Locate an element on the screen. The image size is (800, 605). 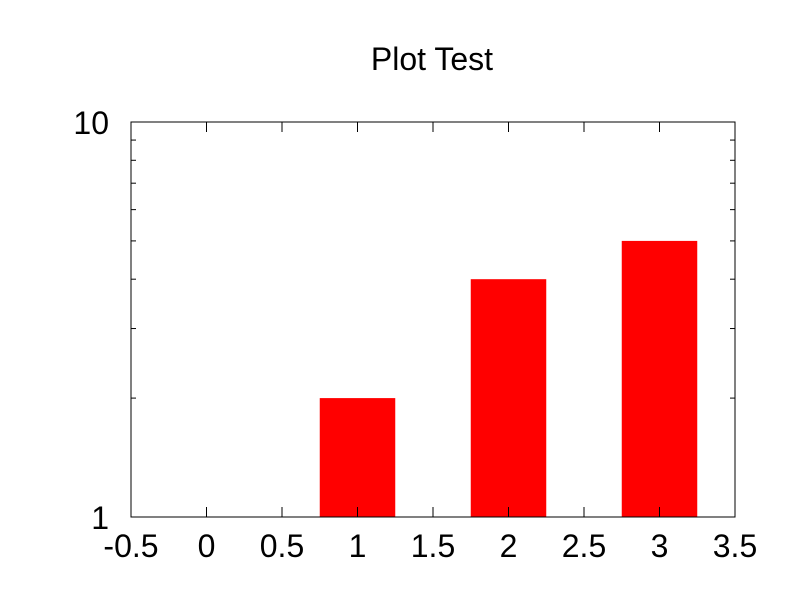
x-tick-label: 1 is located at coordinates (358, 546).